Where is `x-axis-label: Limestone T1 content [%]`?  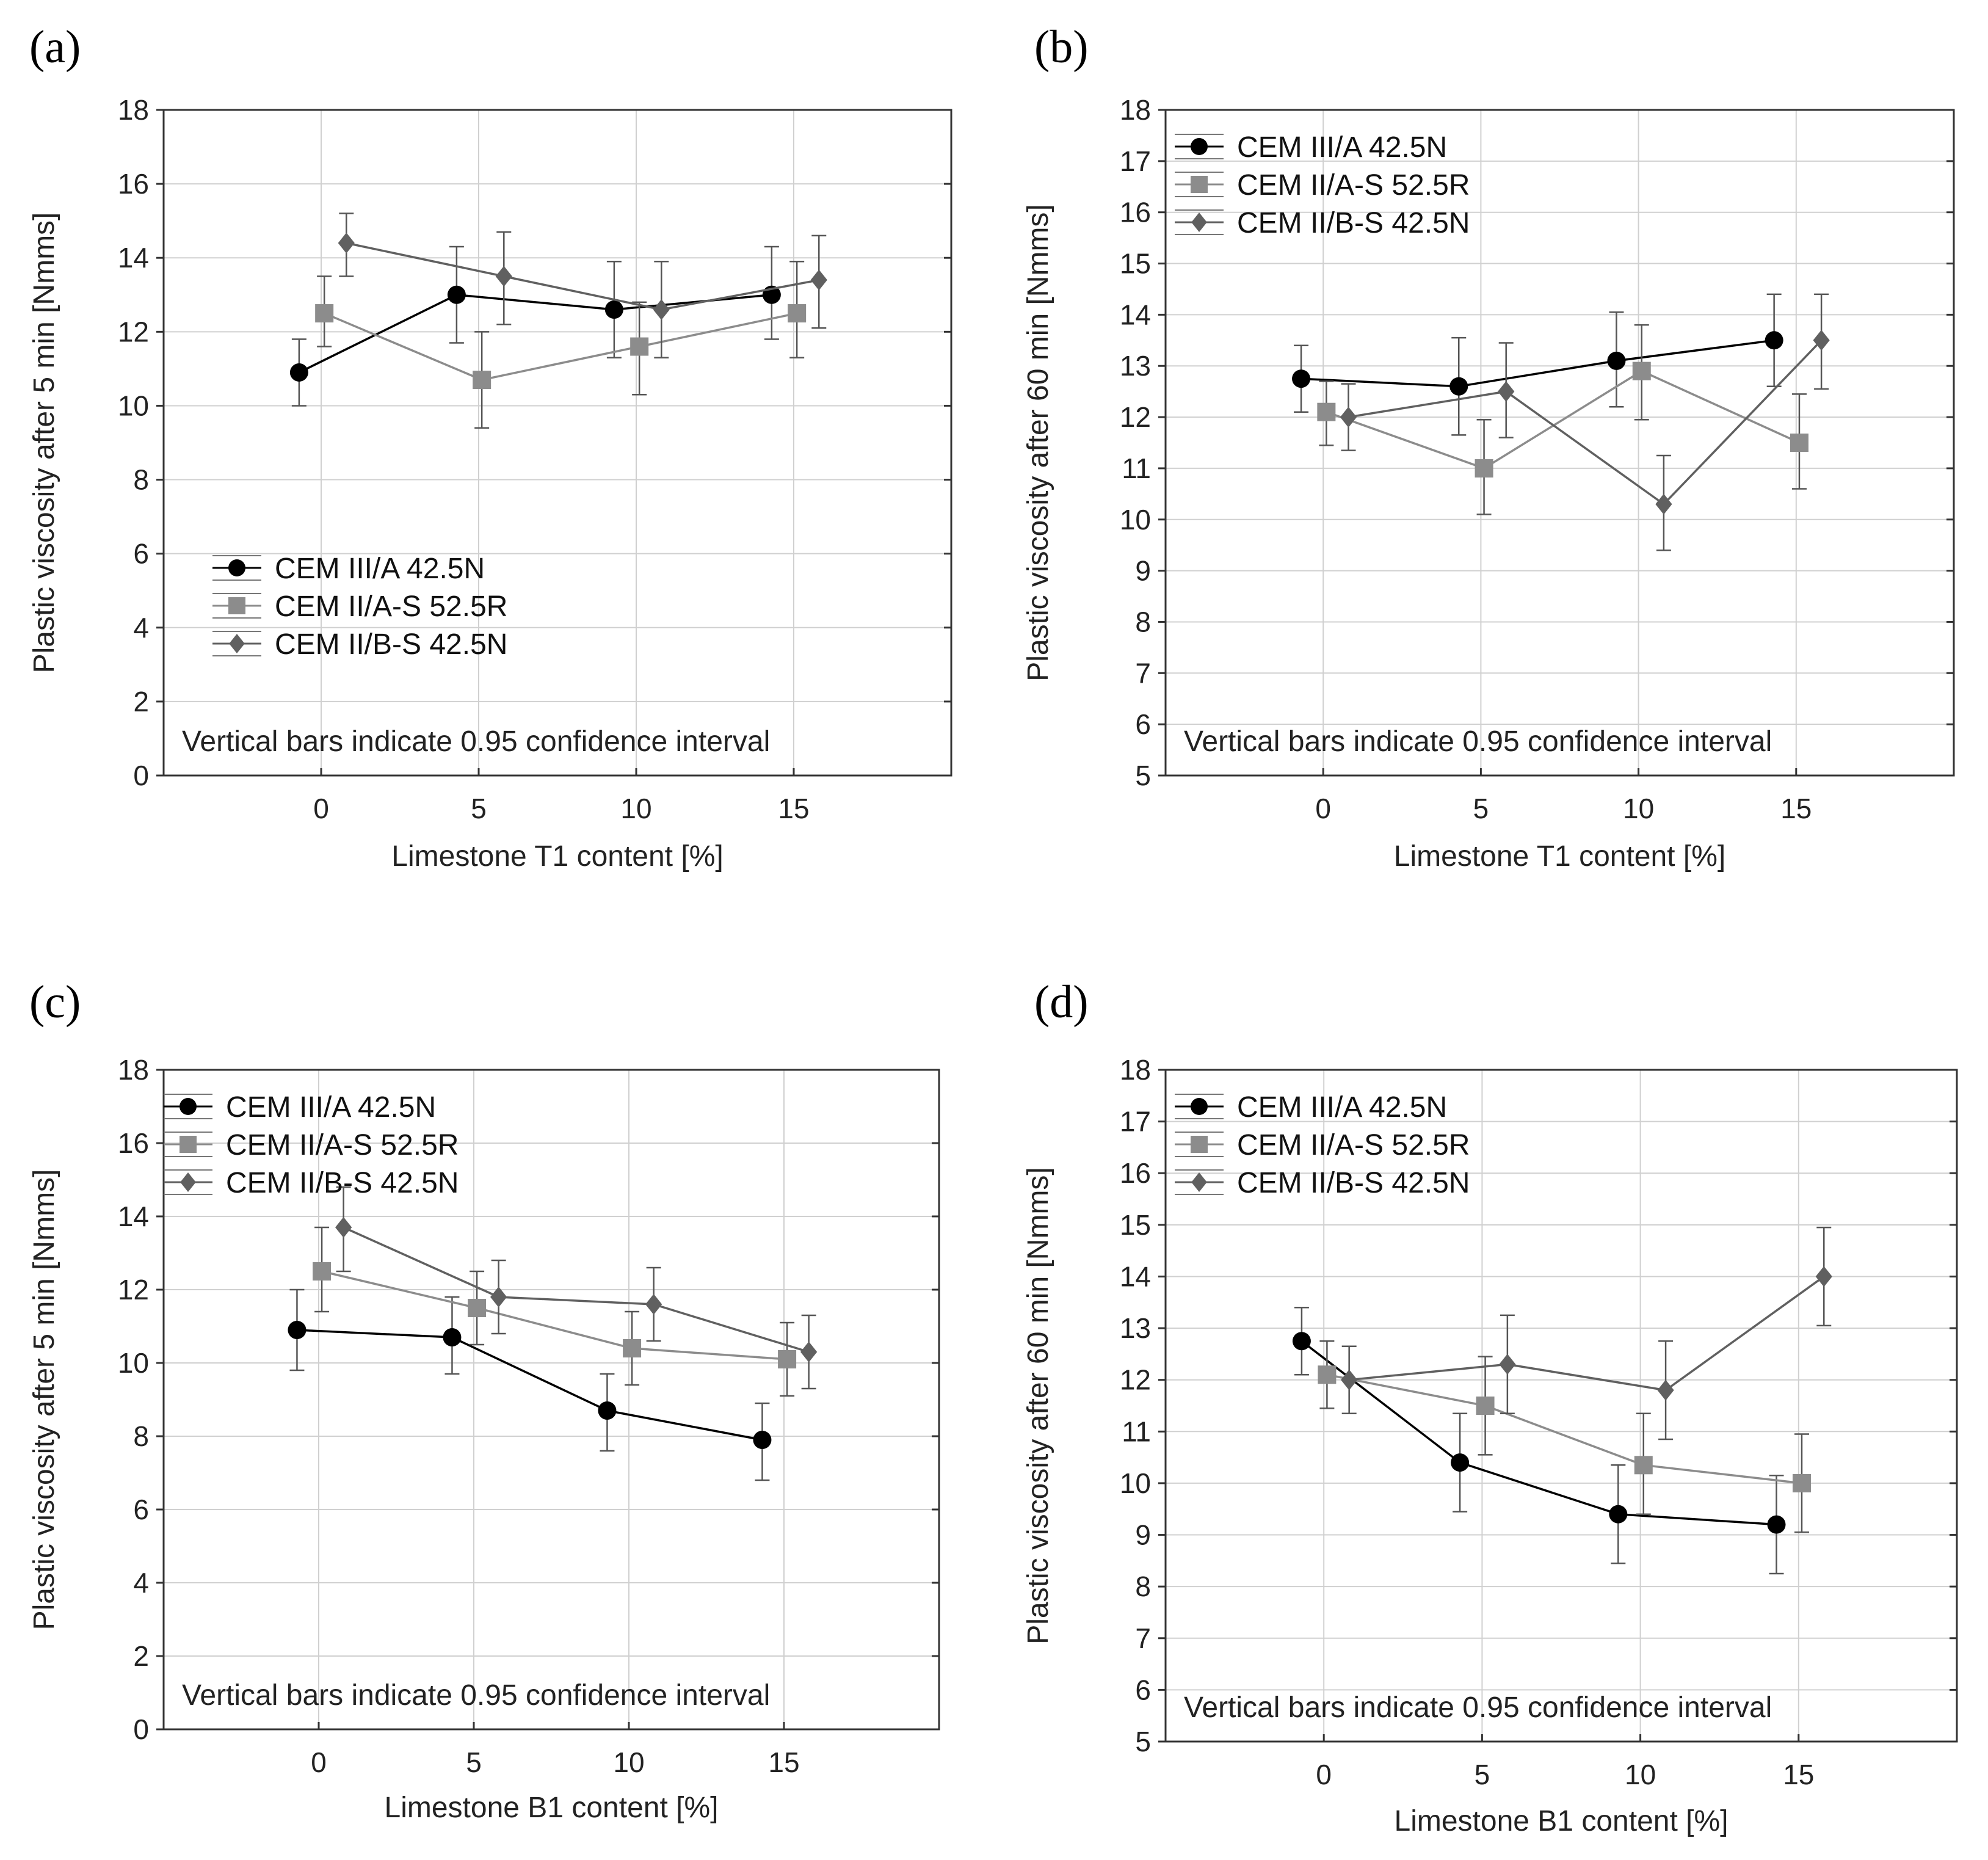 x-axis-label: Limestone T1 content [%] is located at coordinates (557, 857).